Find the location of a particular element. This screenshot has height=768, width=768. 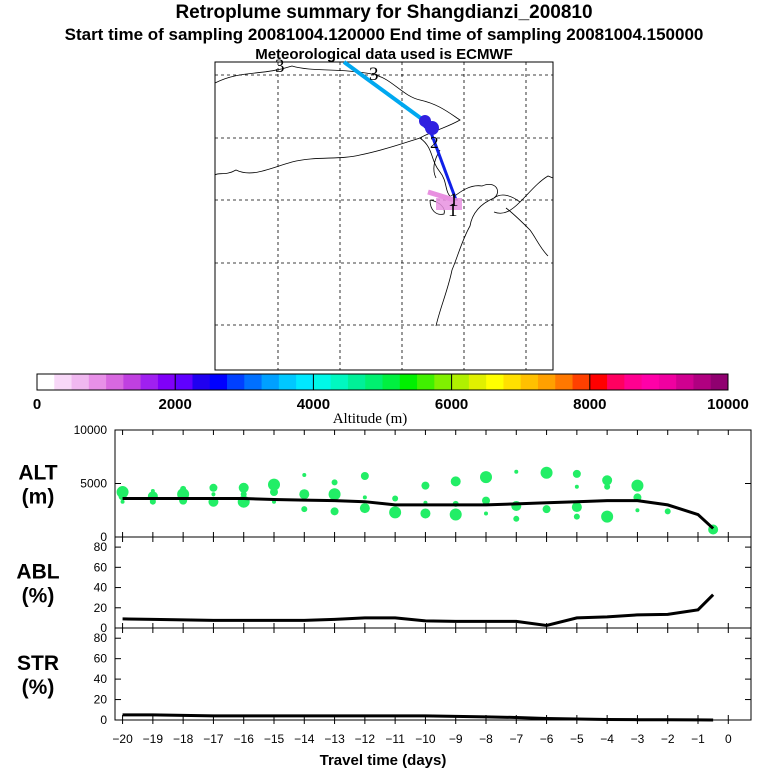

release-box is located at coordinates (449, 204).